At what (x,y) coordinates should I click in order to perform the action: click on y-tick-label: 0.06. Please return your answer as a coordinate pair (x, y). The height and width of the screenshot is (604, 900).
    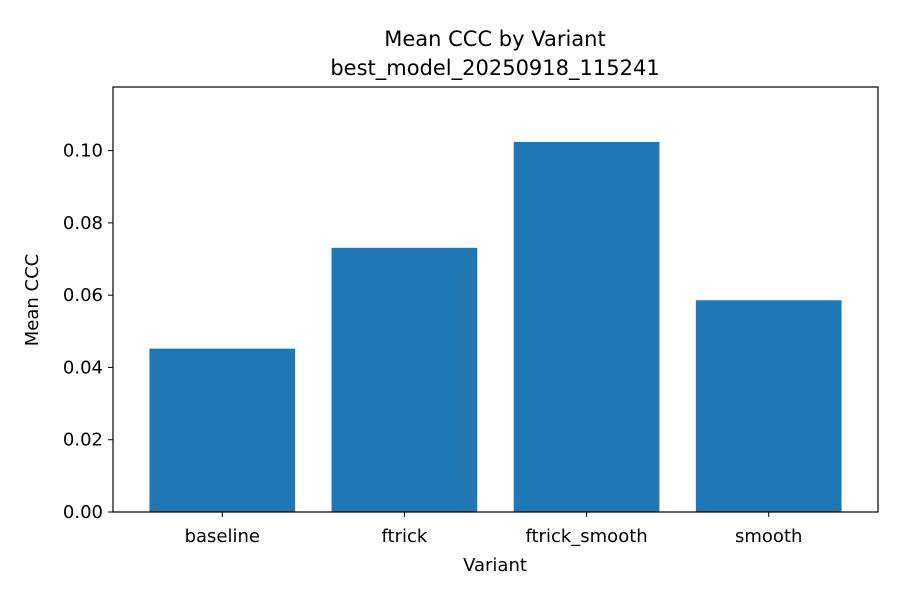
    Looking at the image, I should click on (83, 295).